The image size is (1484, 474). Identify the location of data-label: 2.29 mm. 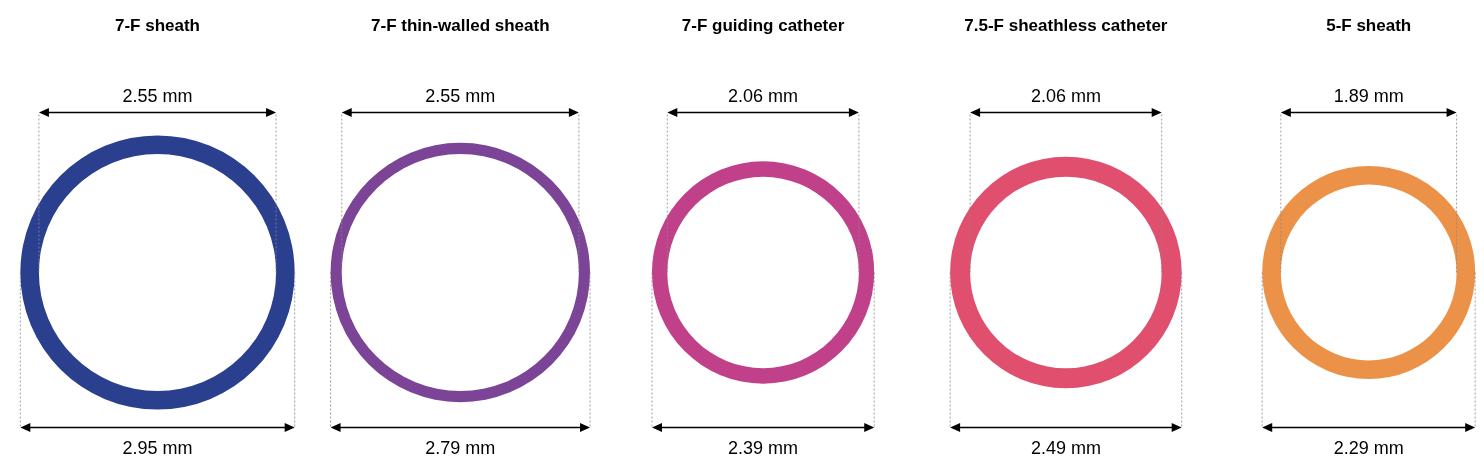
(1368, 447).